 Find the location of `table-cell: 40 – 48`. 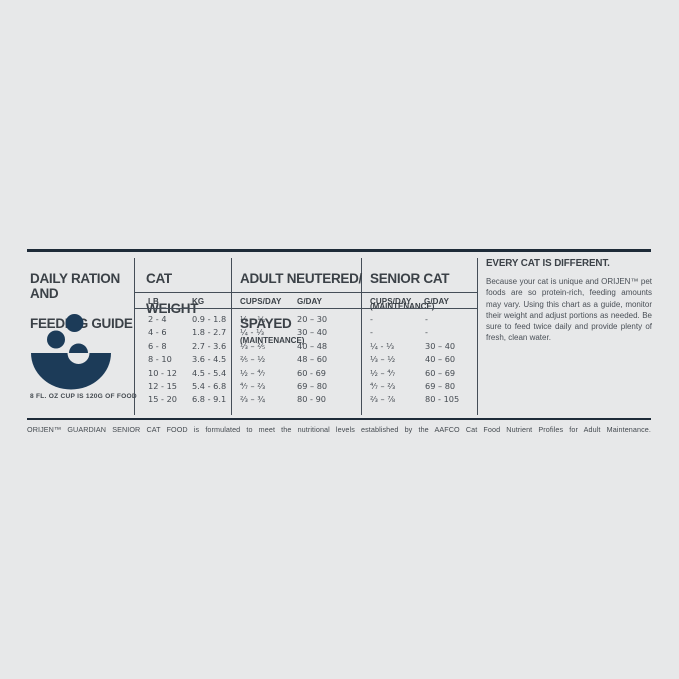

table-cell: 40 – 48 is located at coordinates (312, 345).